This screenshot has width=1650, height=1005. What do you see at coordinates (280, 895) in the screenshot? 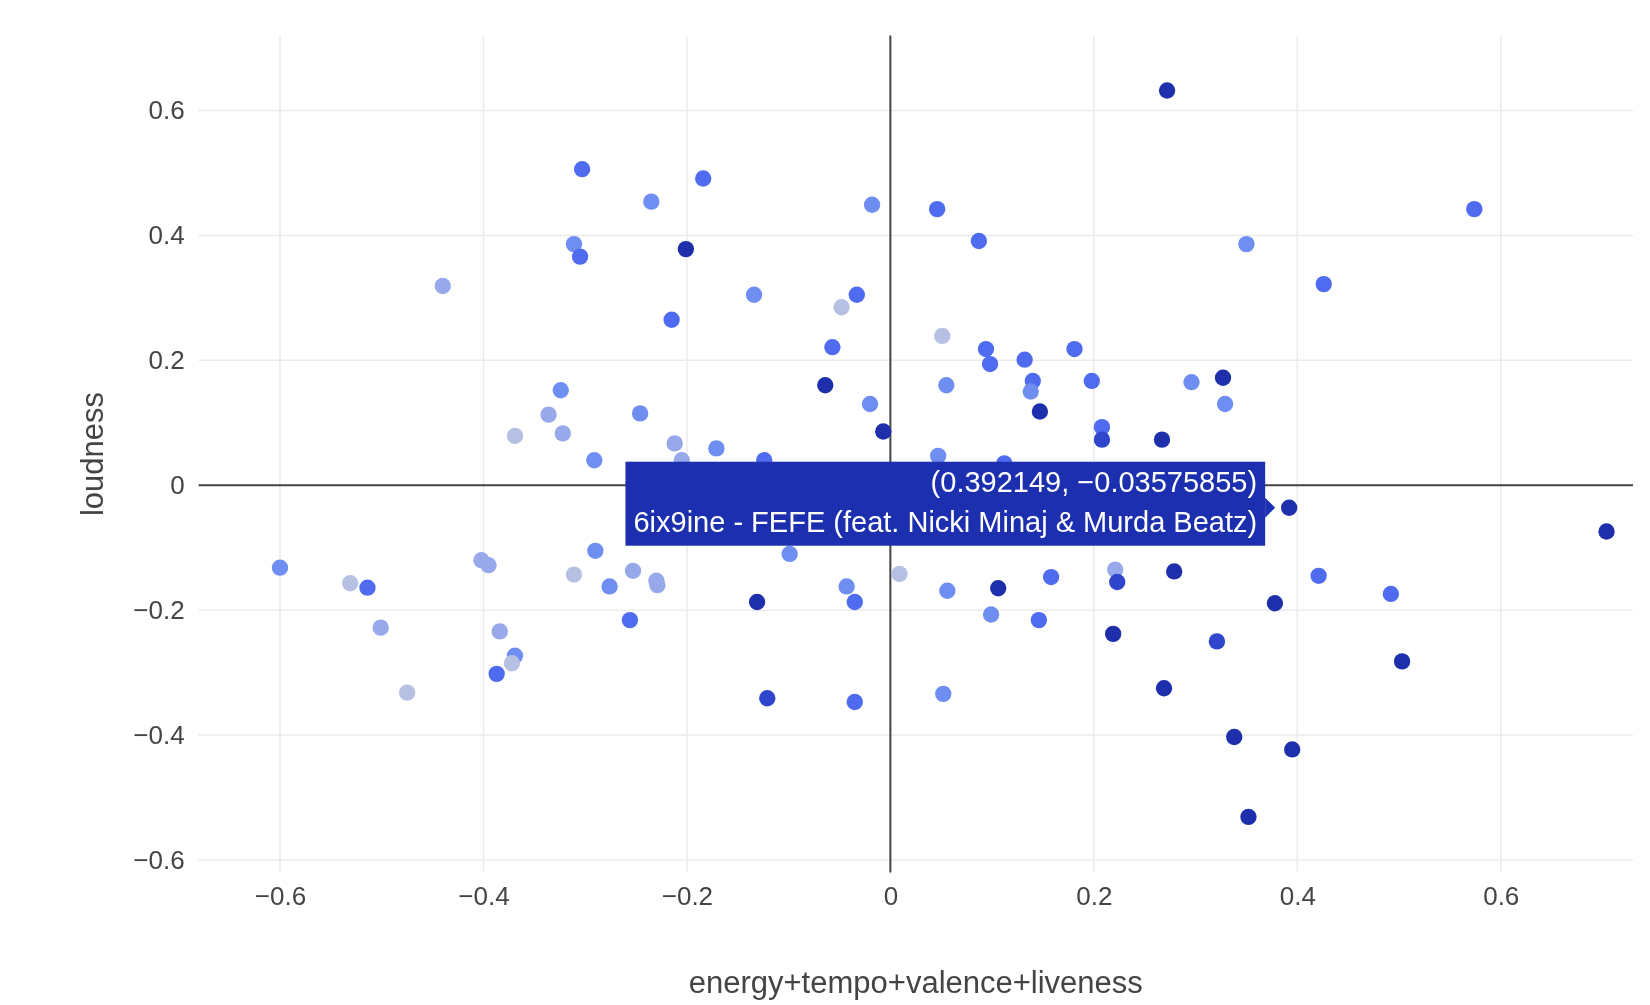
I see `x-tick-label: −0.6` at bounding box center [280, 895].